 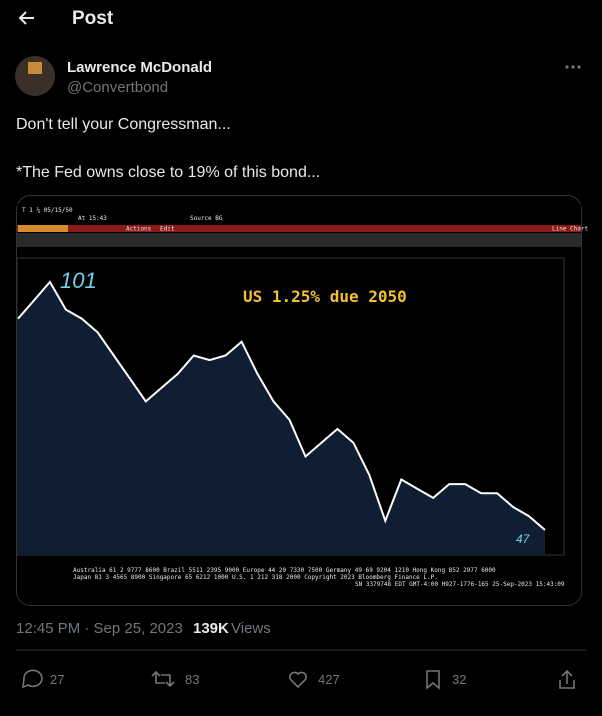 I want to click on high-label: 101, so click(x=78, y=280).